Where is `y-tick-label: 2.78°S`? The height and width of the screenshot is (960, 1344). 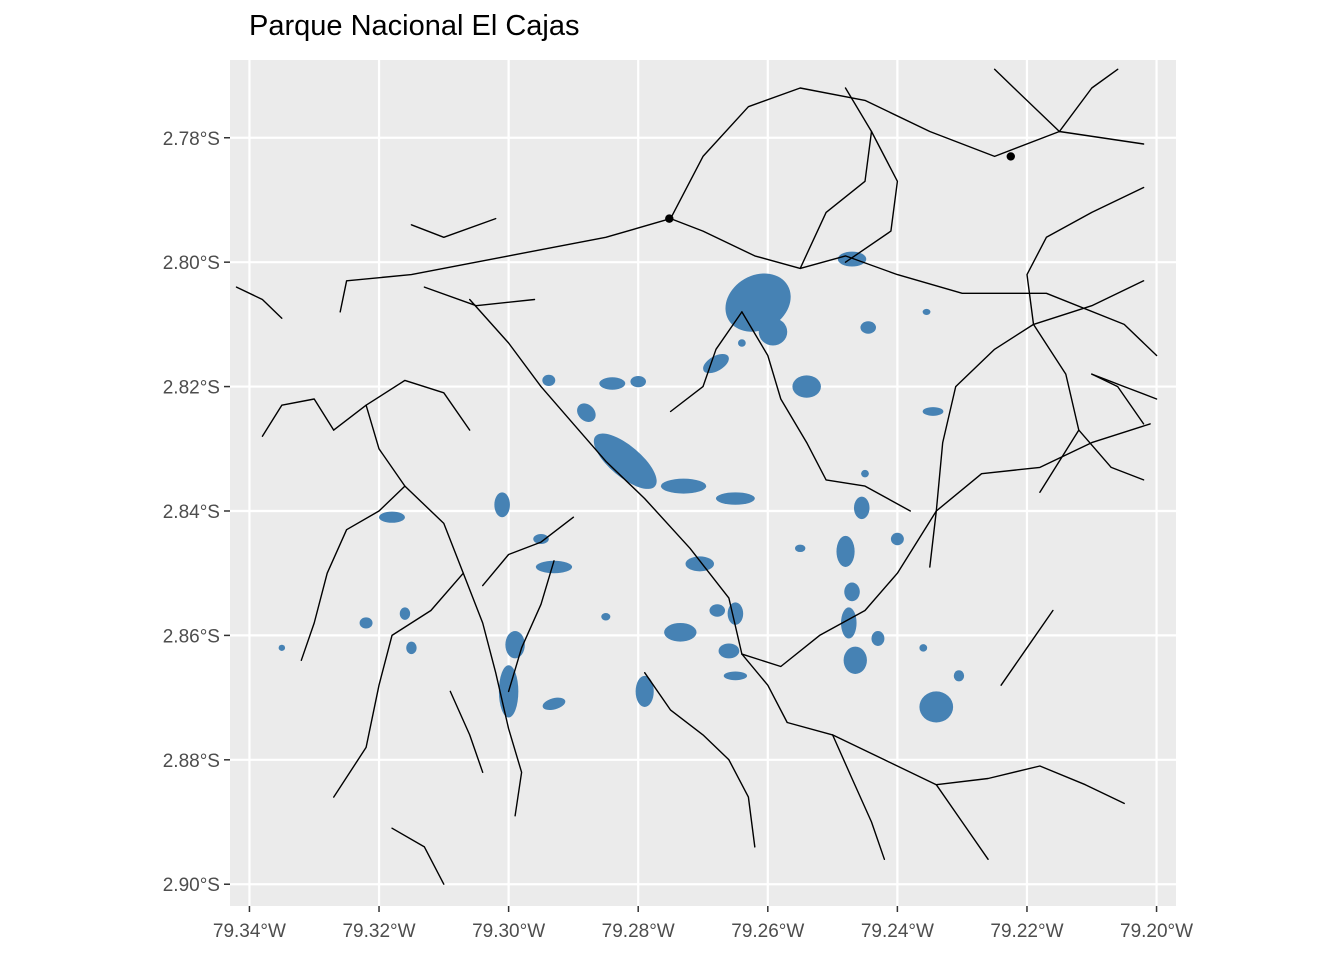 y-tick-label: 2.78°S is located at coordinates (191, 139).